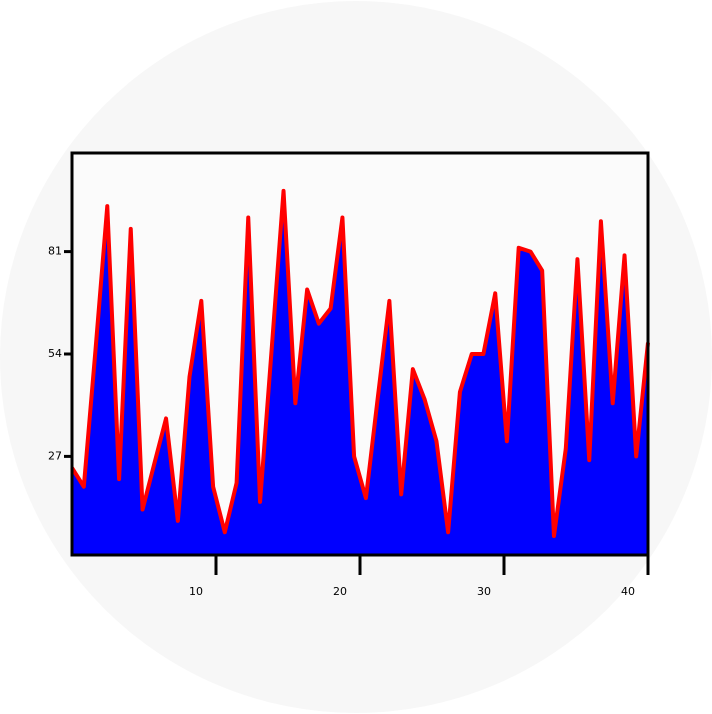  I want to click on x-tick-label: 40, so click(628, 591).